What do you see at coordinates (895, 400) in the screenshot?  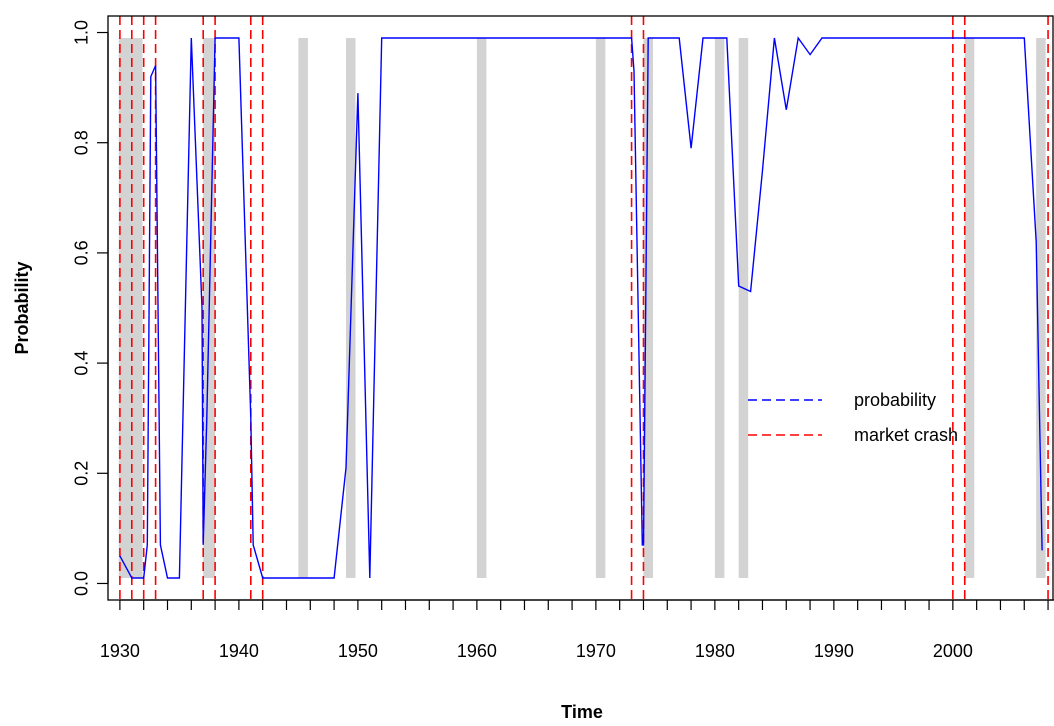 I see `legend-label-probability: probability` at bounding box center [895, 400].